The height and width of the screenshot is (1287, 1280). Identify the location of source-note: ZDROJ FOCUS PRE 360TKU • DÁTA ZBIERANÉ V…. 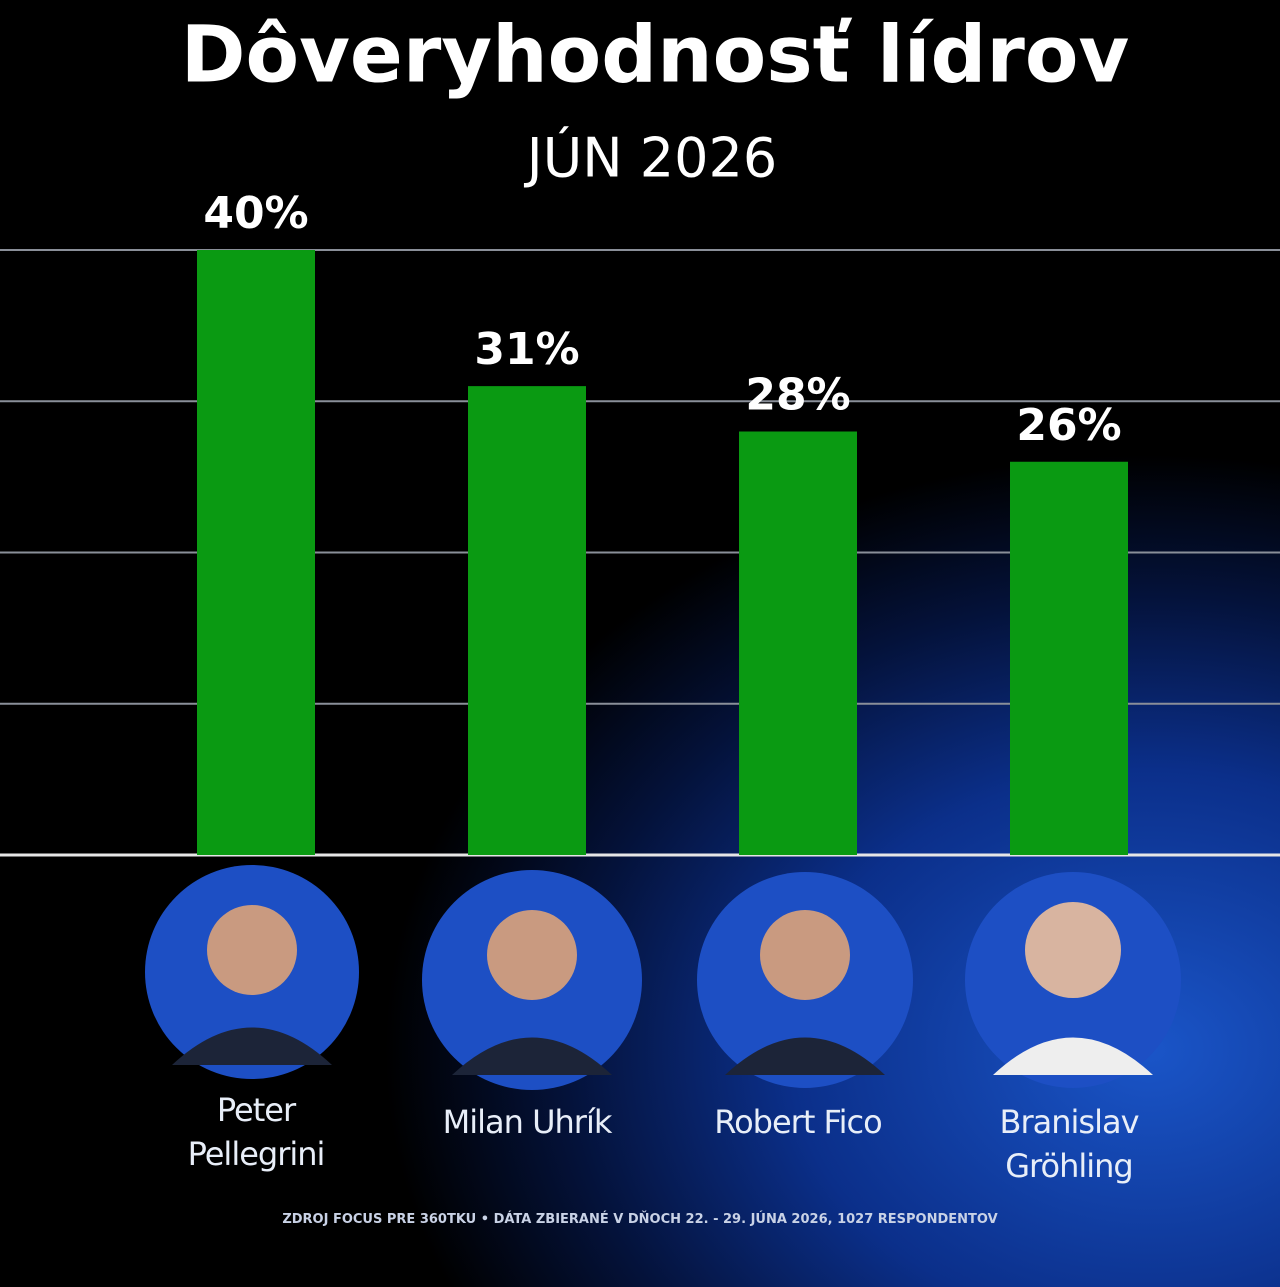
(640, 1219).